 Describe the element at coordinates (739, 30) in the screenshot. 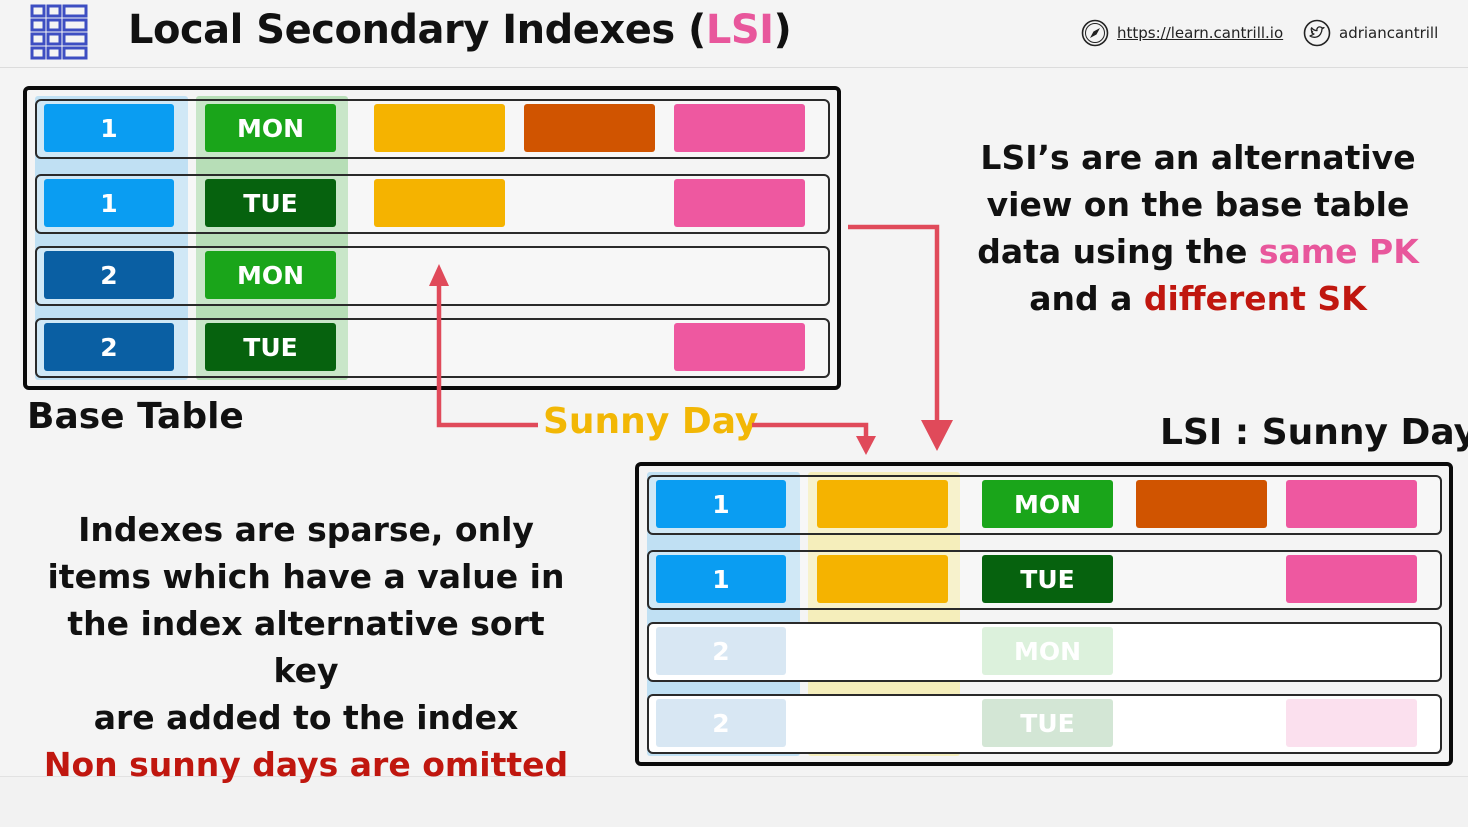

I see `title-accent: LSI` at that location.